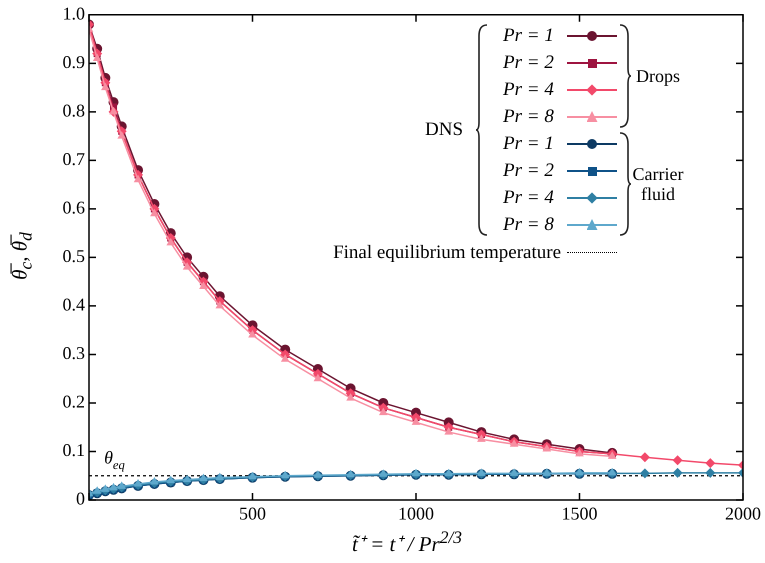 The width and height of the screenshot is (765, 563). Describe the element at coordinates (444, 130) in the screenshot. I see `legend-title: DNS` at that location.